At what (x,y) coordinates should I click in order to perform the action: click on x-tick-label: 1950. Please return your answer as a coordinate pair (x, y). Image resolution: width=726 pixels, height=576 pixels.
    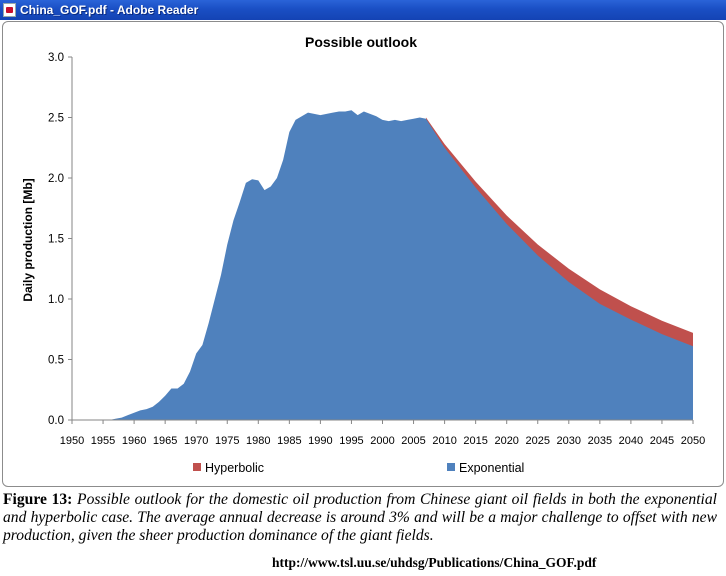
    Looking at the image, I should click on (72, 441).